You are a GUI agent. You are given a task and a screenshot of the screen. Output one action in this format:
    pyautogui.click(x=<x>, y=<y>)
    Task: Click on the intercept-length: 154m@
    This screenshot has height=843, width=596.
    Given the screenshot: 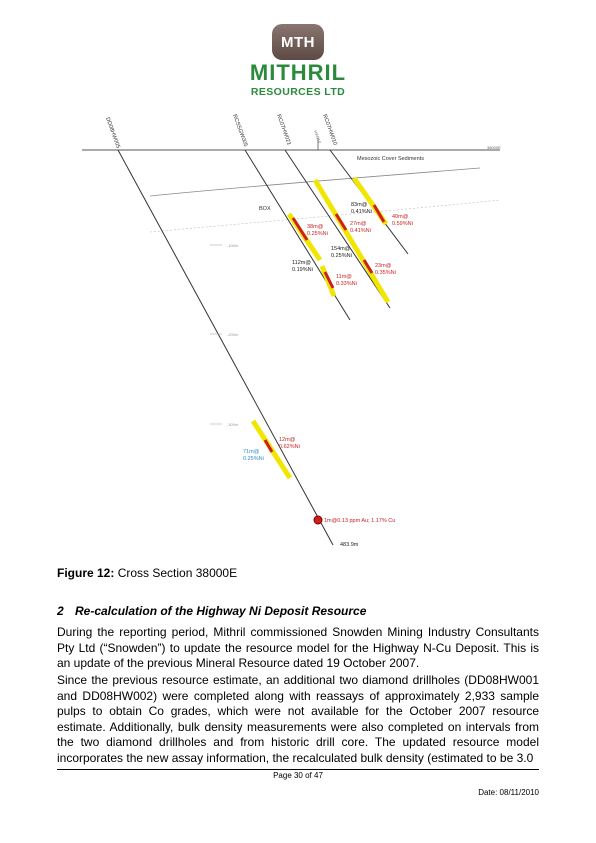 What is the action you would take?
    pyautogui.click(x=341, y=249)
    